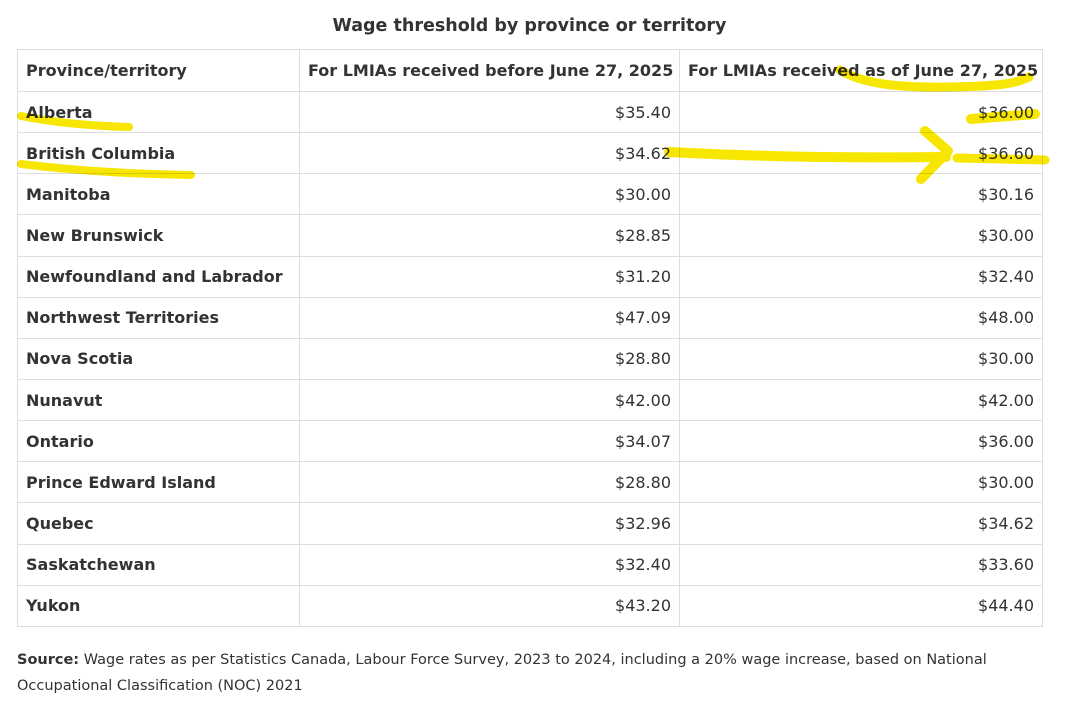  What do you see at coordinates (861, 605) in the screenshot?
I see `wage-as-of-cell: $44.40` at bounding box center [861, 605].